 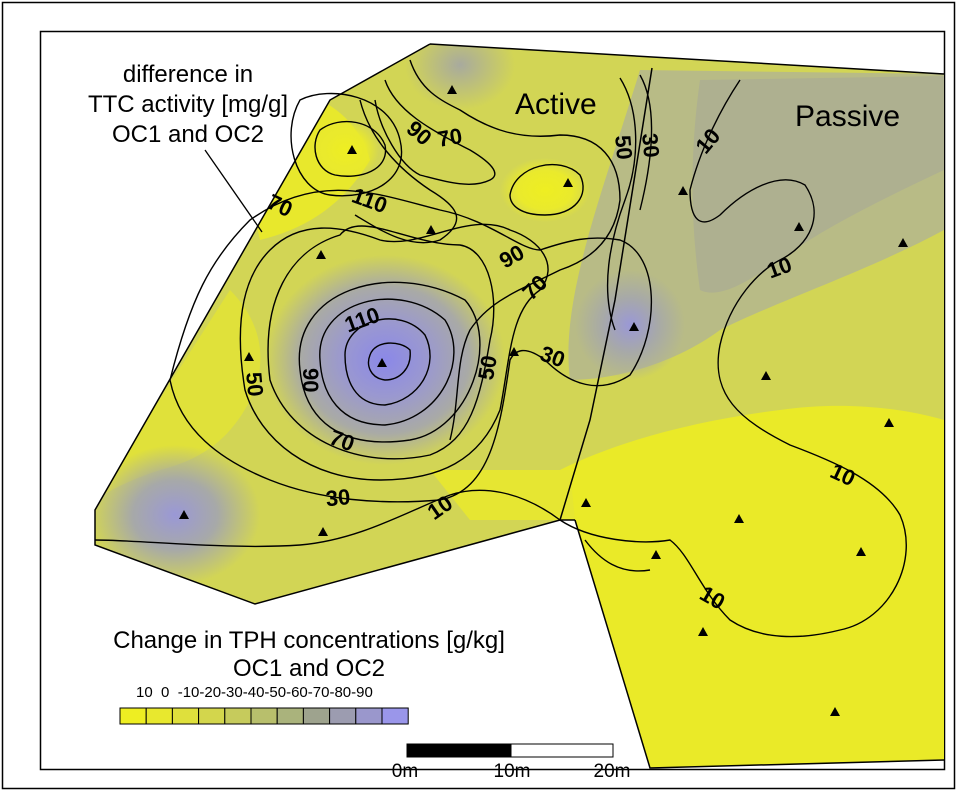 I want to click on legend-tick-labels: 10 0 -10-20-30-40-50-60-70-80-90, so click(x=254, y=692).